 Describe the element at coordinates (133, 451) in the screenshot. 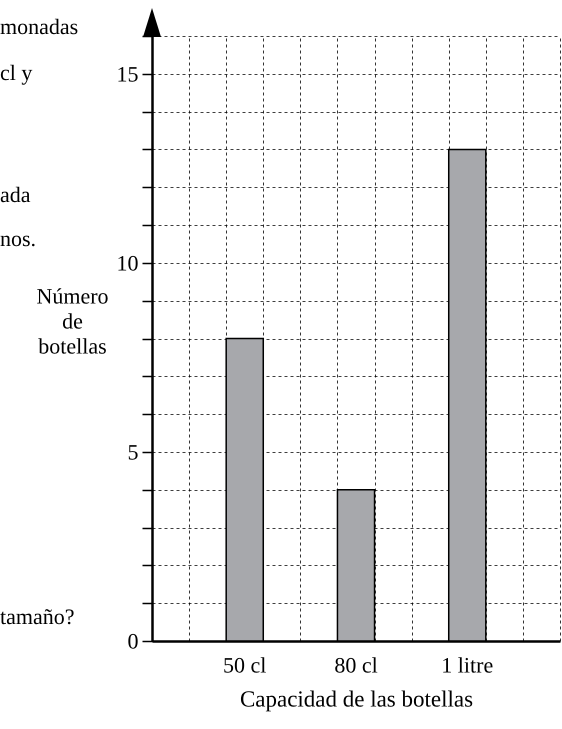

I see `y-tick-label: 5` at that location.